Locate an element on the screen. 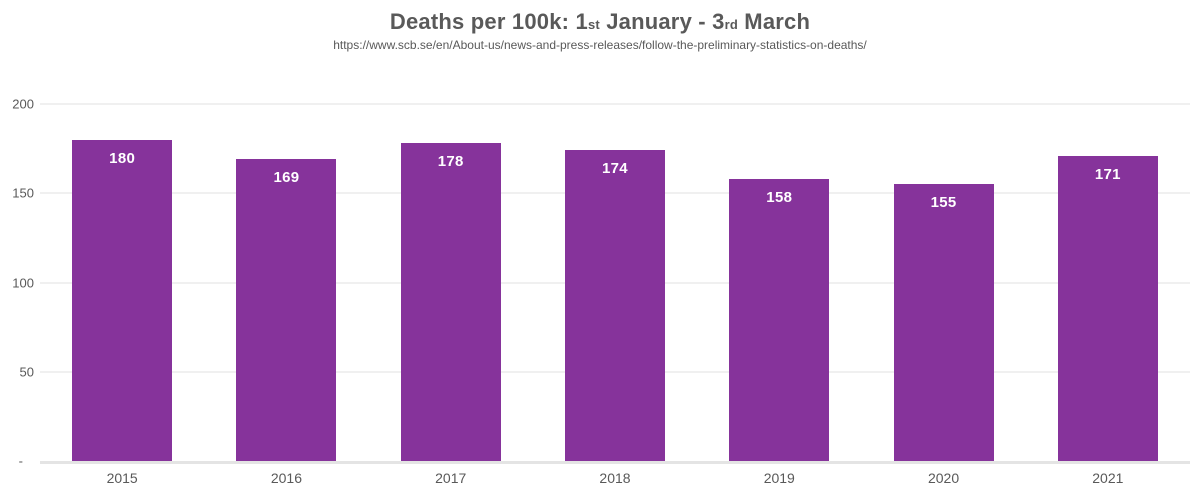 Image resolution: width=1200 pixels, height=487 pixels. y-tick-label: 100 is located at coordinates (23, 282).